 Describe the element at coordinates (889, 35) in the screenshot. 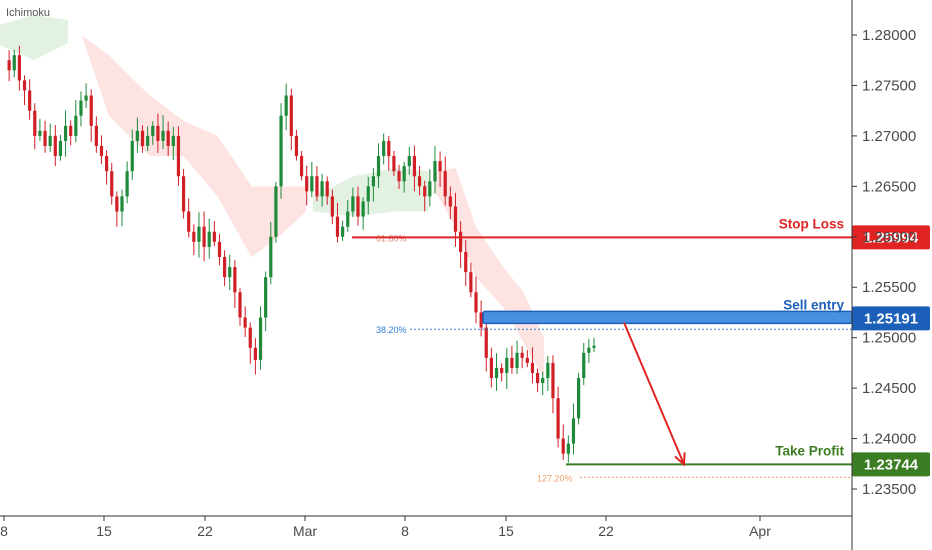

I see `y-tick-label: 1.28000` at that location.